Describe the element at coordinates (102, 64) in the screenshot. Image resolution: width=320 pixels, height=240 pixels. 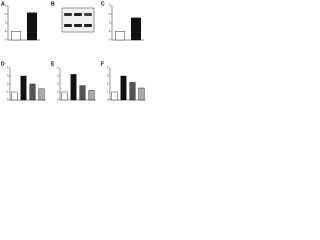
I see `panel-label: F` at that location.